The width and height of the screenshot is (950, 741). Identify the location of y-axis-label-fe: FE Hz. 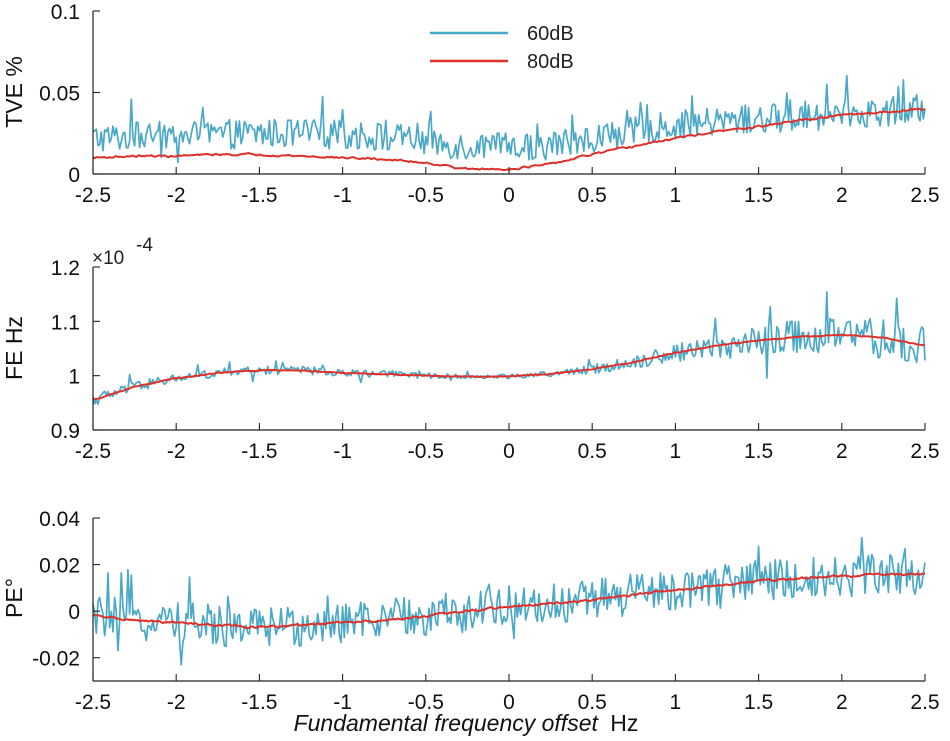
(14, 348).